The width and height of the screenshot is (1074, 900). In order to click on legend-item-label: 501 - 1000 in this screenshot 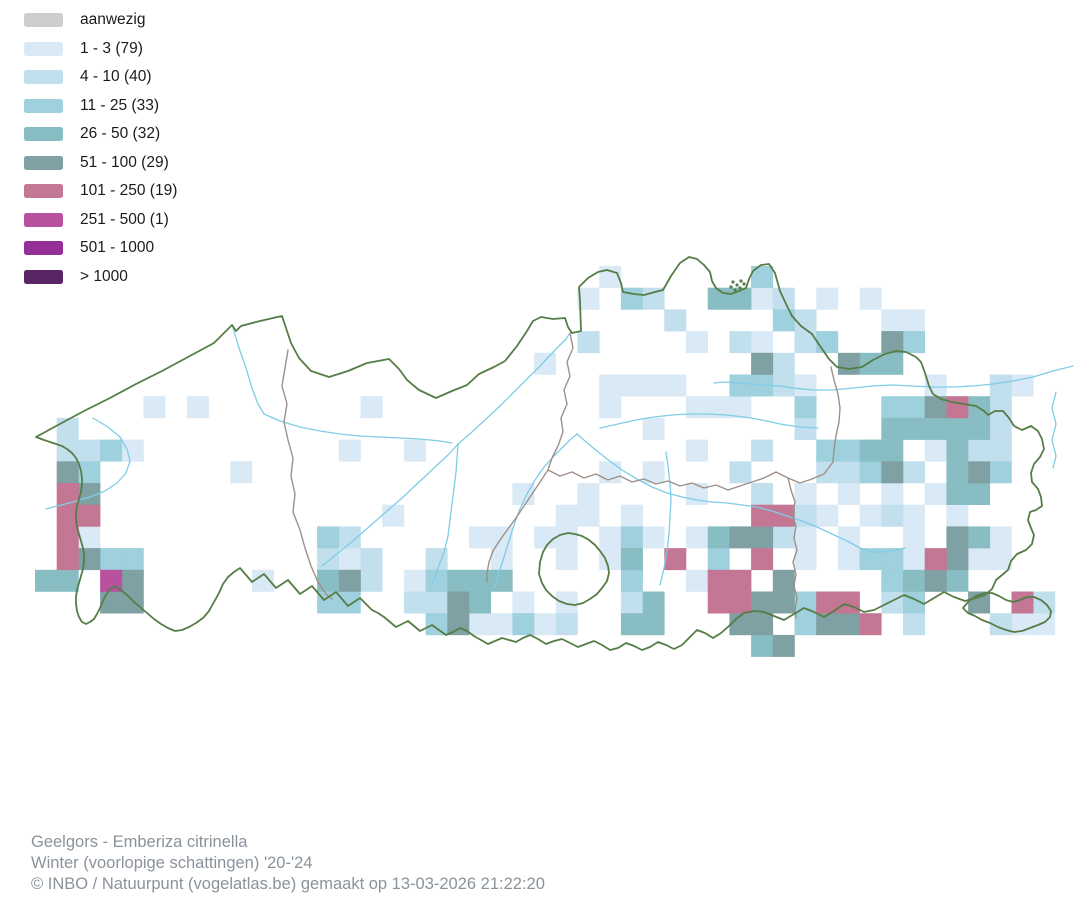, I will do `click(117, 248)`.